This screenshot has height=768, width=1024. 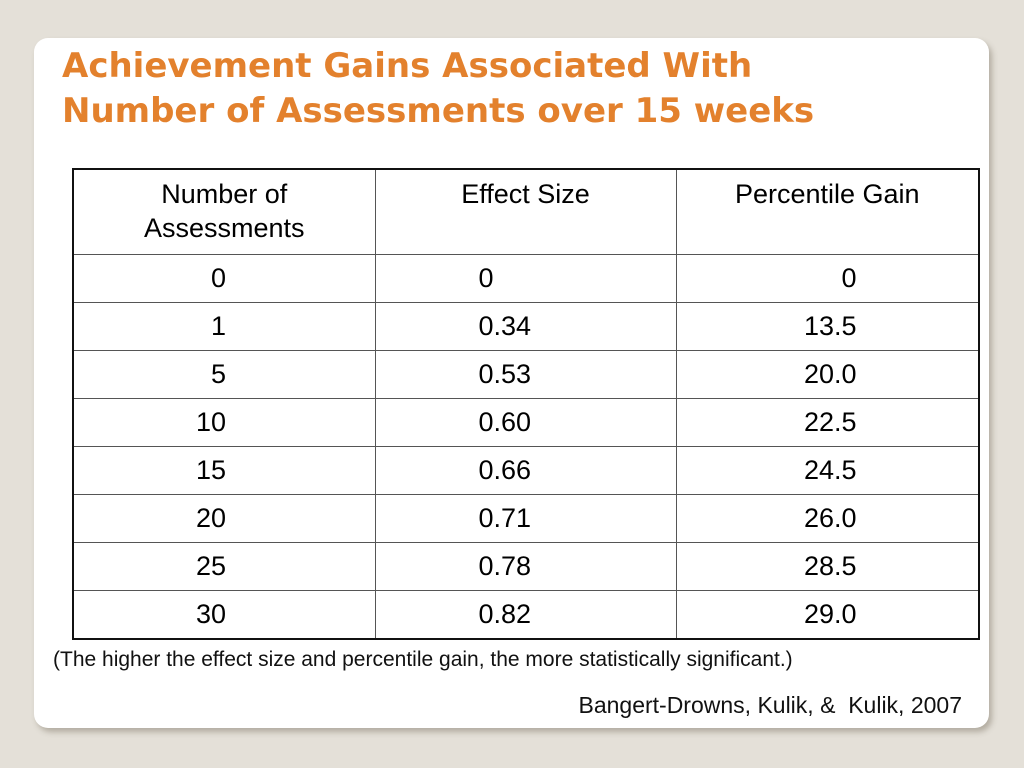 I want to click on header-text: Effect Size, so click(x=525, y=194).